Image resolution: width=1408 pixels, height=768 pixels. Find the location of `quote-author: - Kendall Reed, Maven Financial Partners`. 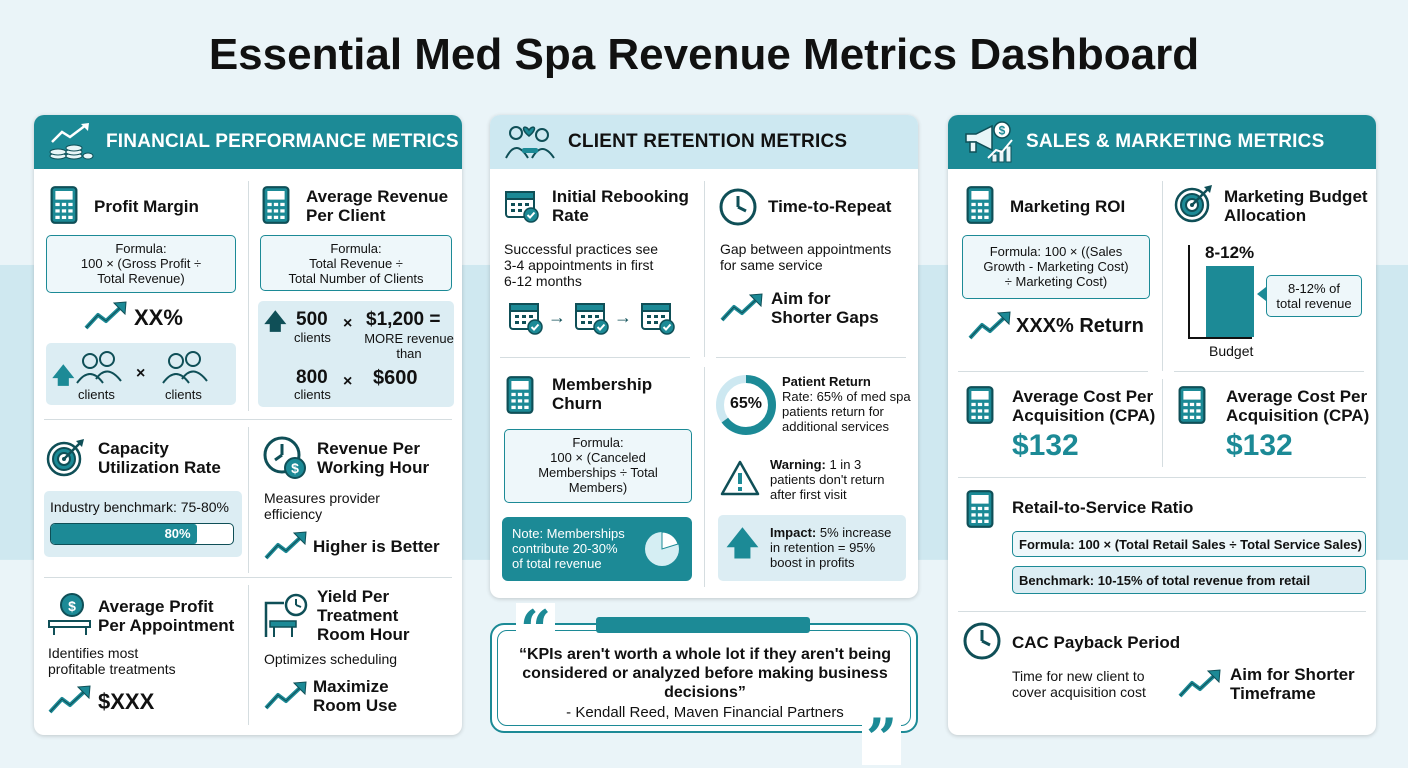

quote-author: - Kendall Reed, Maven Financial Partners is located at coordinates (705, 712).